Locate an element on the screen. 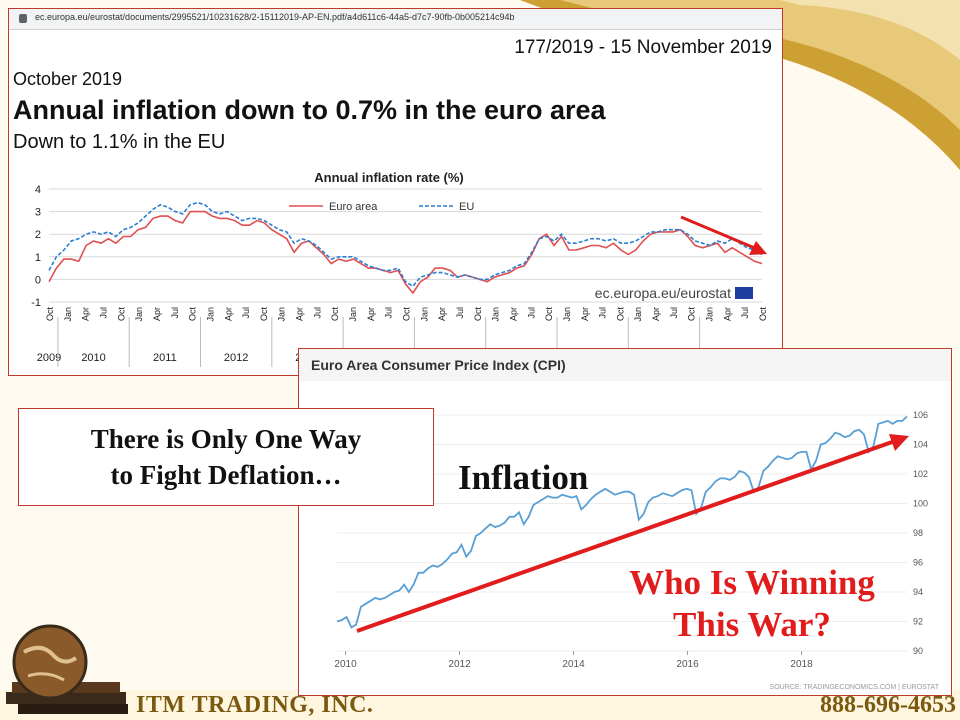 This screenshot has height=720, width=960. downtrend-arrow-head is located at coordinates (758, 248).